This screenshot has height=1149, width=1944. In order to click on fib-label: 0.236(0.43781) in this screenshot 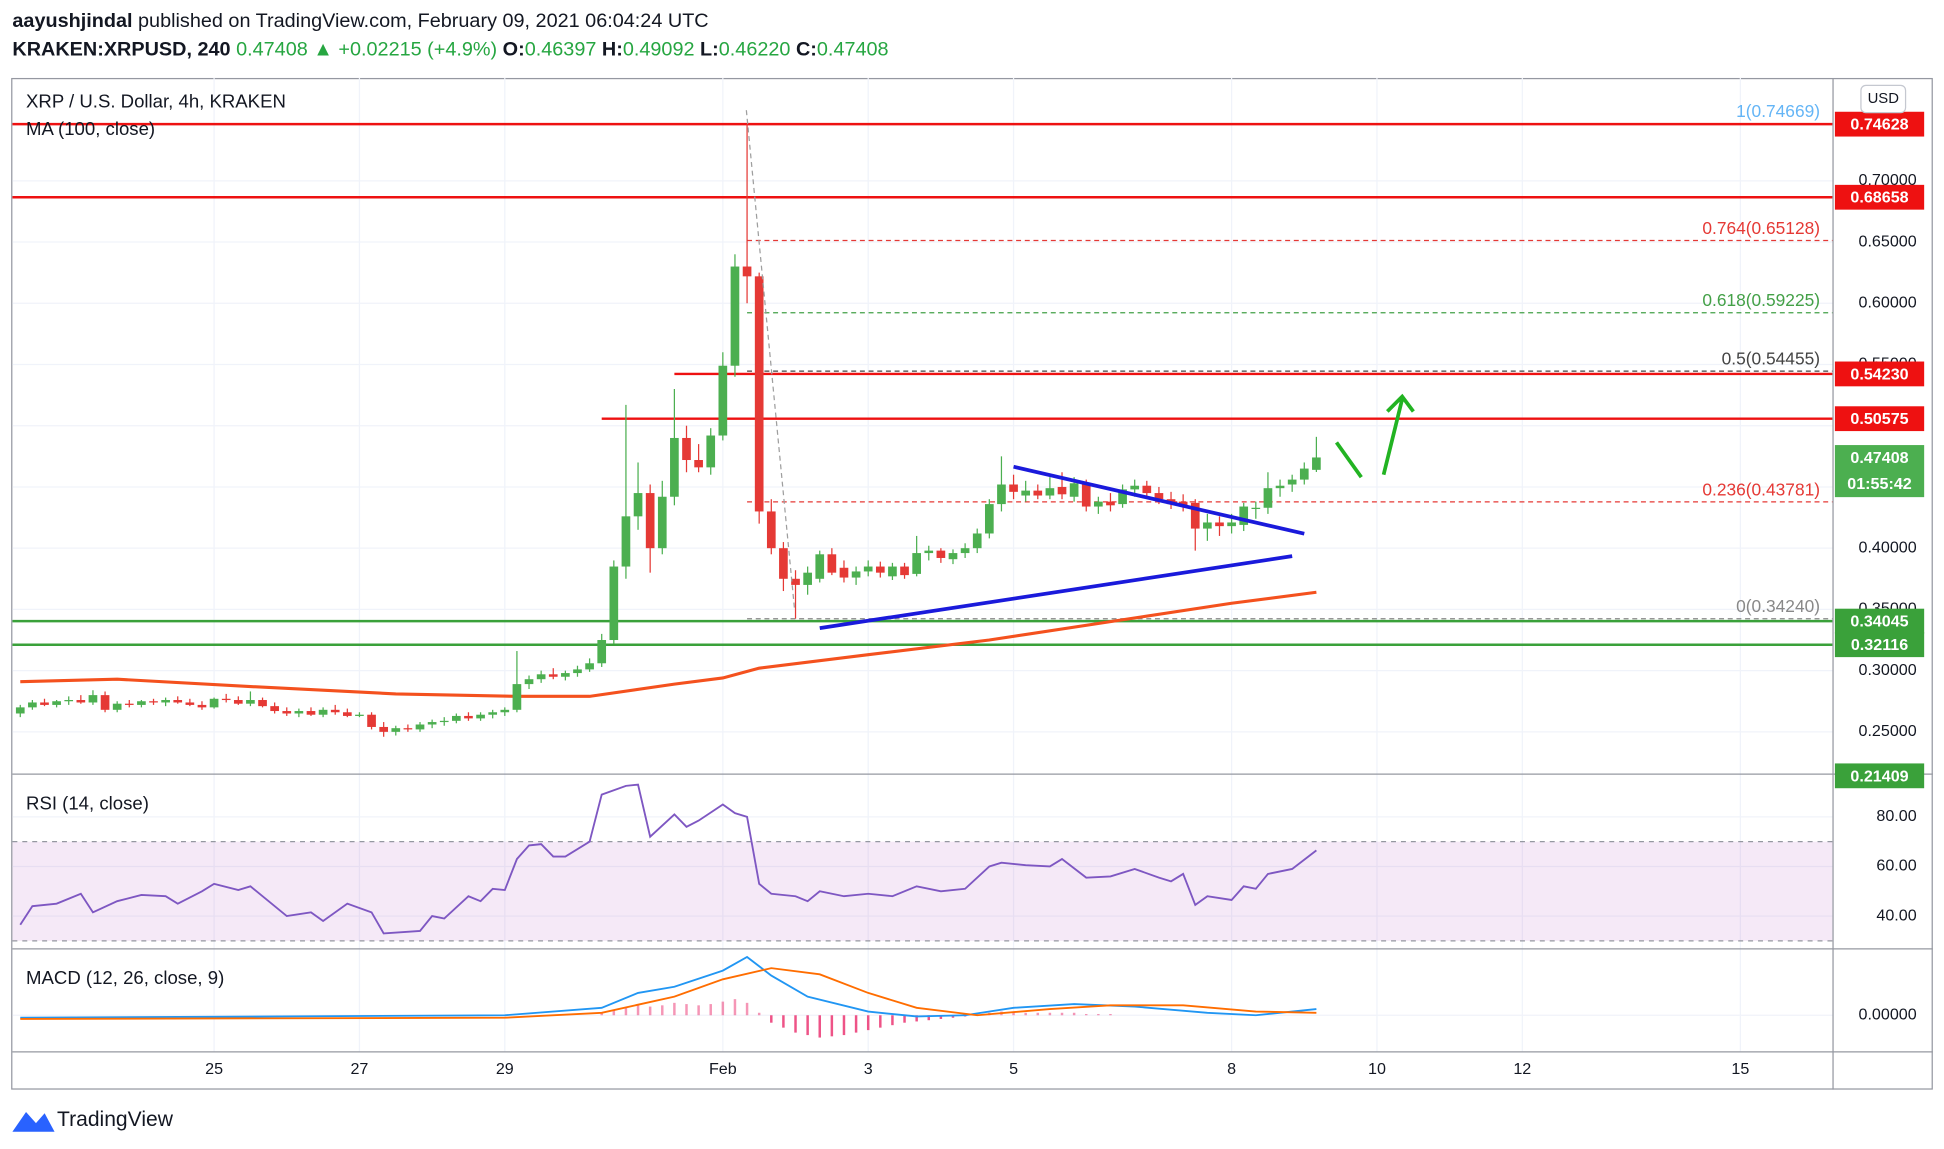, I will do `click(1761, 489)`.